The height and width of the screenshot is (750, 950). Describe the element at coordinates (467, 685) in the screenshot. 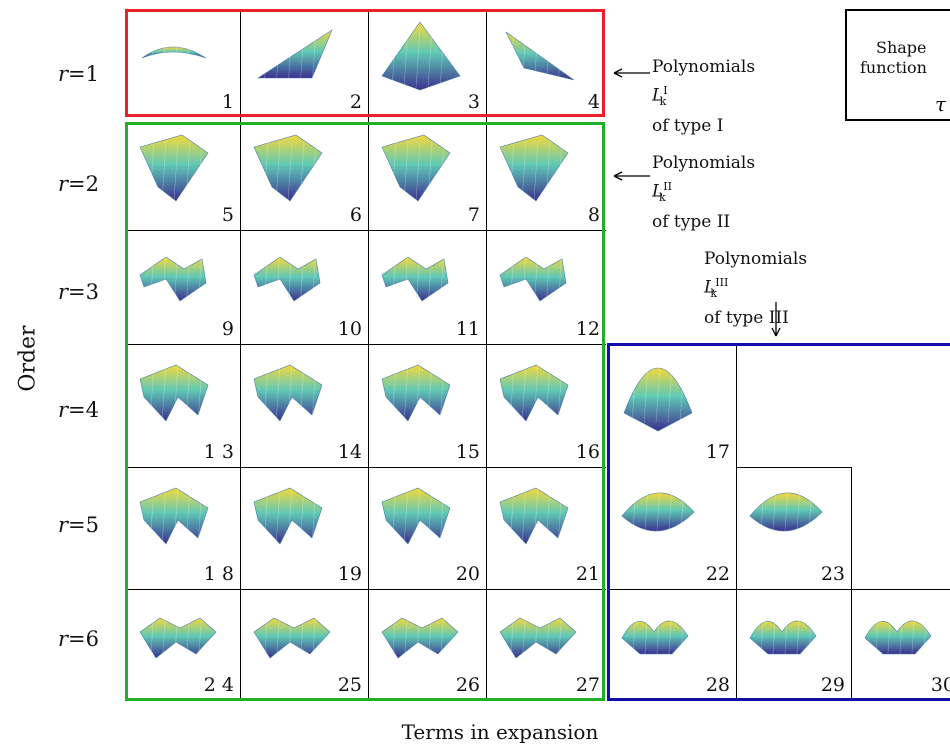

I see `term-number: 26` at that location.